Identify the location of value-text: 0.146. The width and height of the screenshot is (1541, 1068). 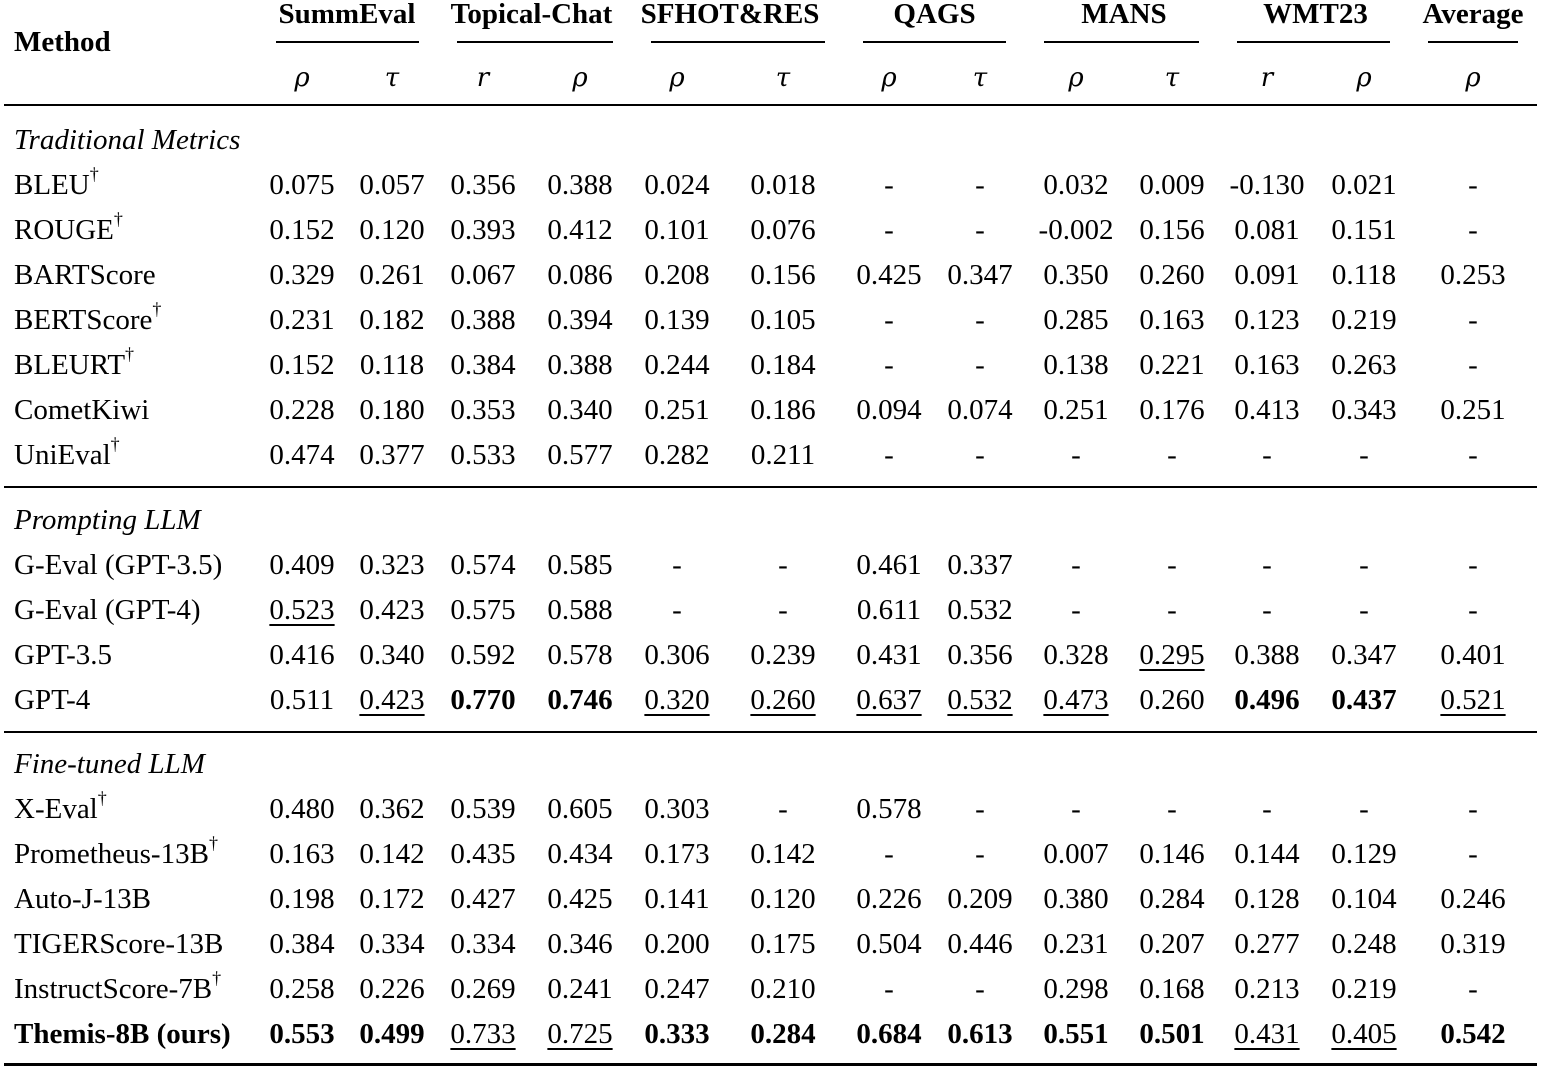
(1172, 854).